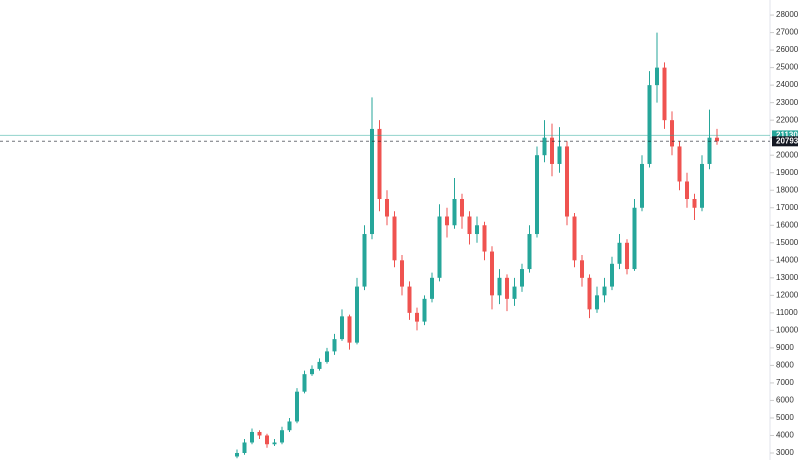  What do you see at coordinates (787, 277) in the screenshot?
I see `y-tick-label: 13000` at bounding box center [787, 277].